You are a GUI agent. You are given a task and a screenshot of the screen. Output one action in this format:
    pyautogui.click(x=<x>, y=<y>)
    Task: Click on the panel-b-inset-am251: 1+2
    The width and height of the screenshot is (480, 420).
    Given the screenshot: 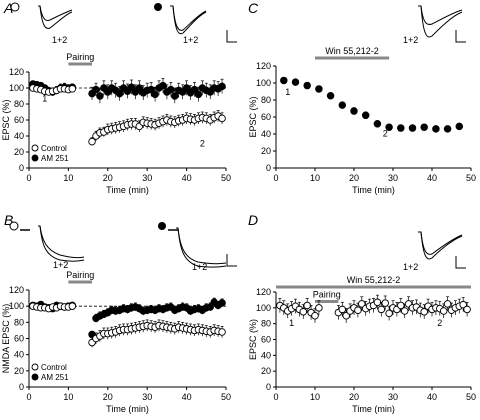 What is the action you would take?
    pyautogui.click(x=197, y=247)
    